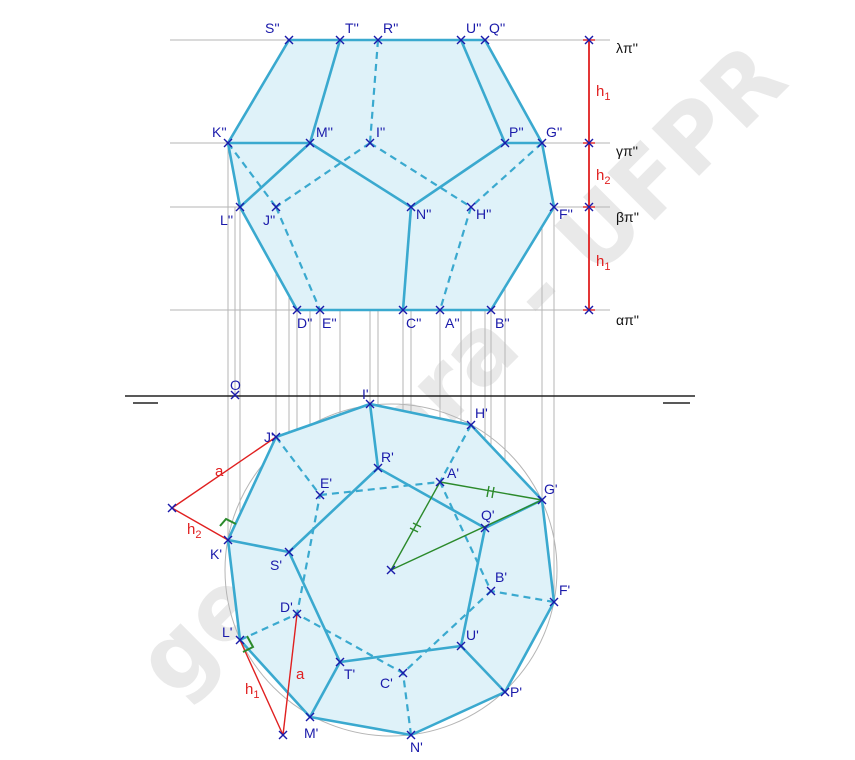  What do you see at coordinates (423, 214) in the screenshot?
I see `front-vertex-label: N''` at bounding box center [423, 214].